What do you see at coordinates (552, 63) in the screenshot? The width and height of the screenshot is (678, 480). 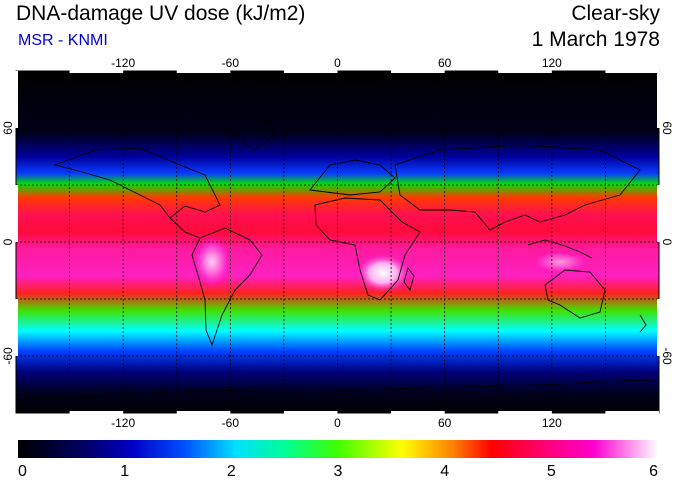 I see `lon-tick-label-top: 120` at bounding box center [552, 63].